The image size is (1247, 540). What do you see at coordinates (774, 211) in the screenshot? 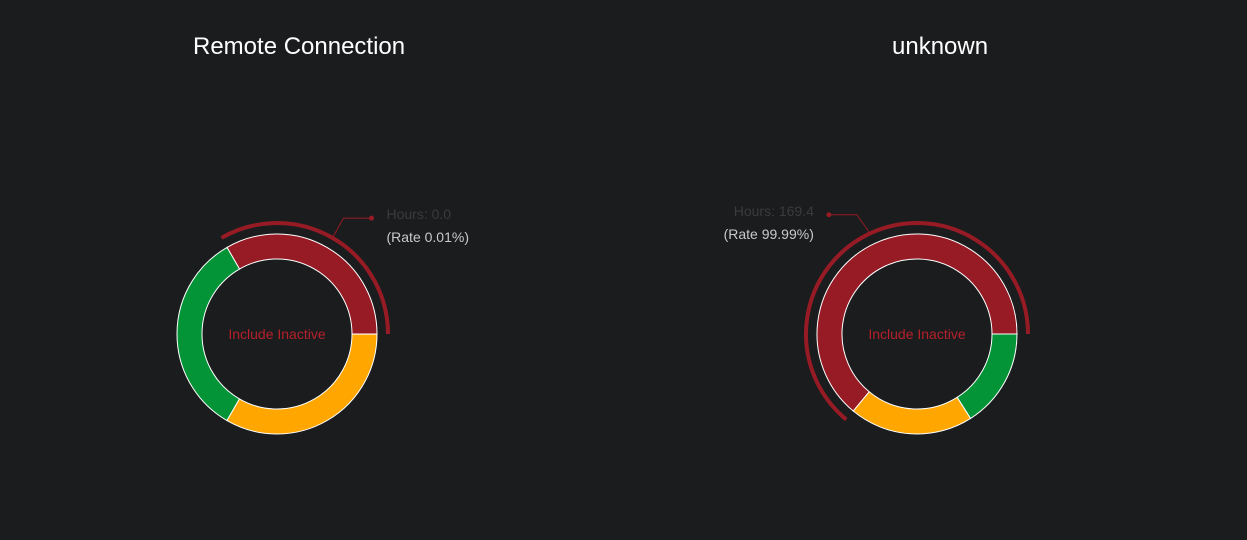
I see `tooltip-hours: Hours: 169.4` at bounding box center [774, 211].